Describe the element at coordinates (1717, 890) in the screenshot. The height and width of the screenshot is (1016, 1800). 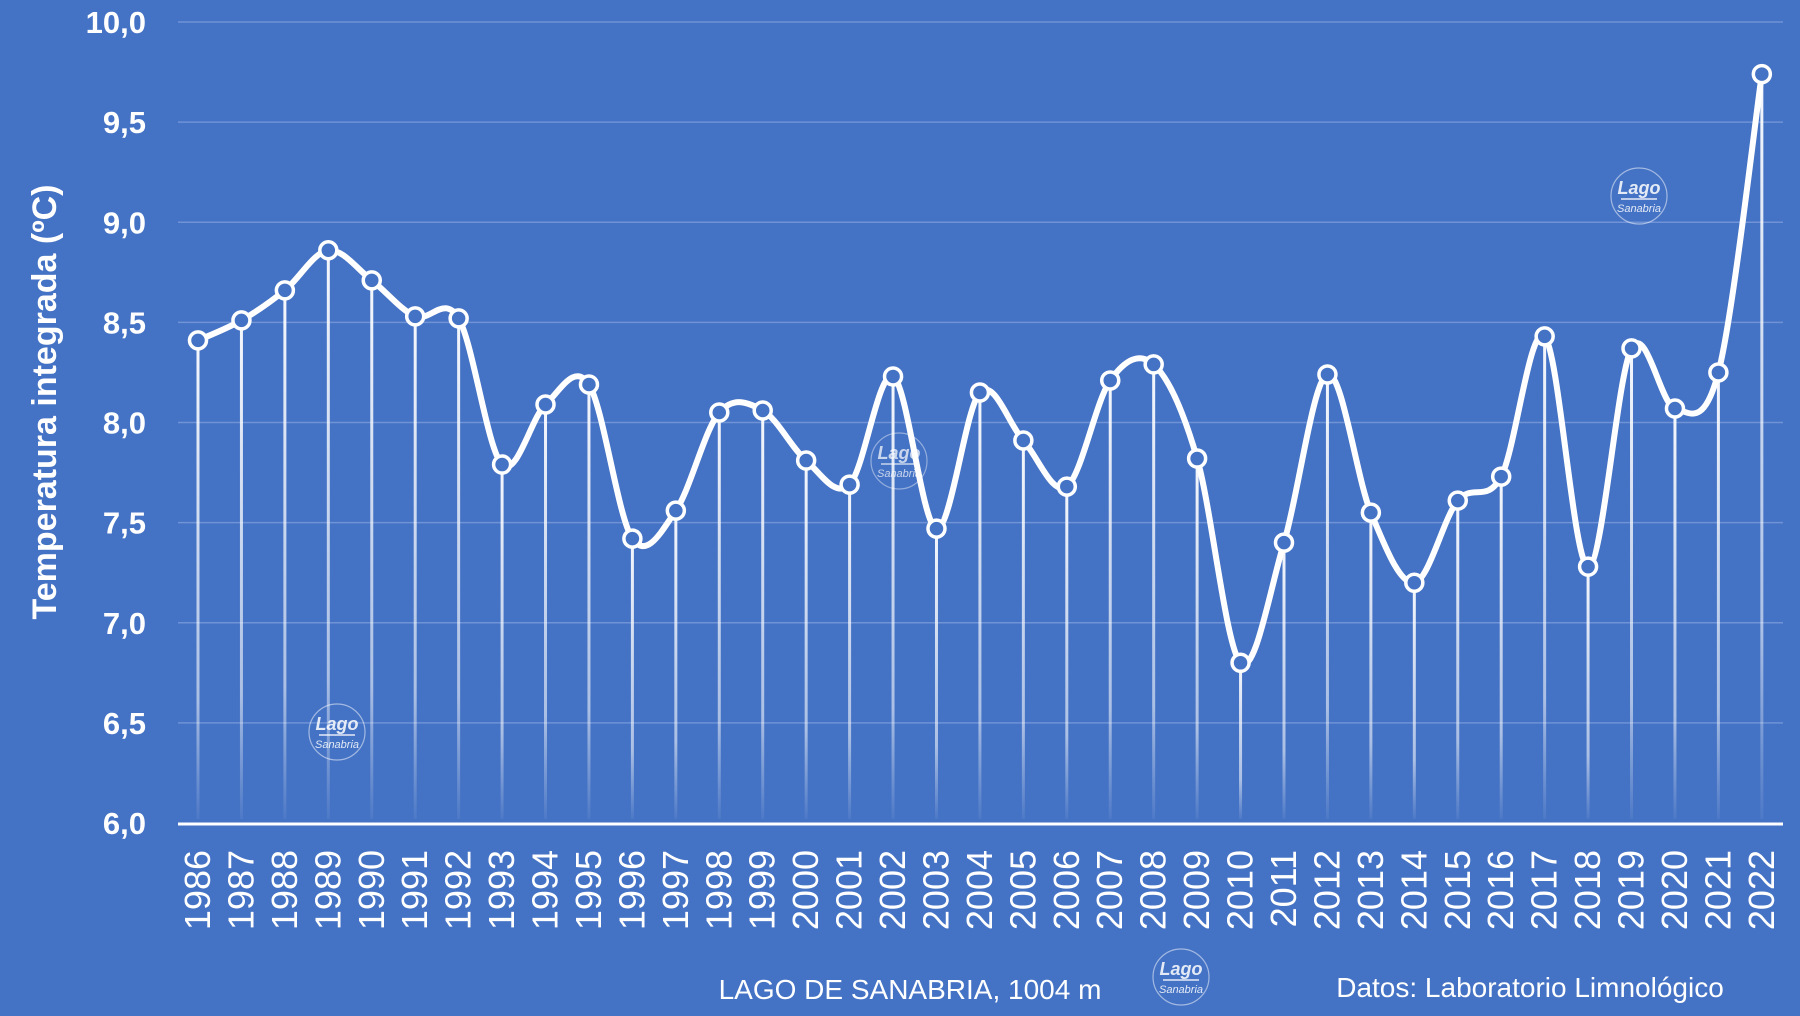
I see `x-tick-label: 2021` at that location.